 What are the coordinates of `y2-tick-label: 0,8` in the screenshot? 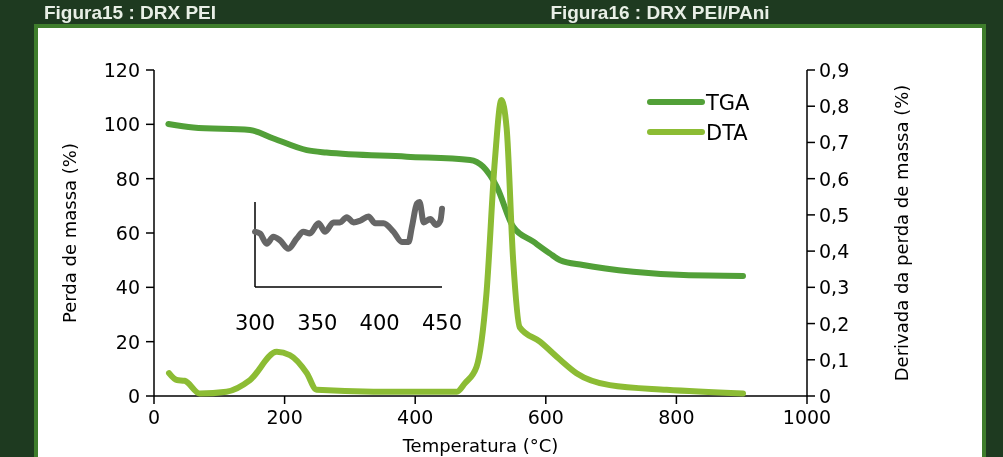 It's located at (834, 106).